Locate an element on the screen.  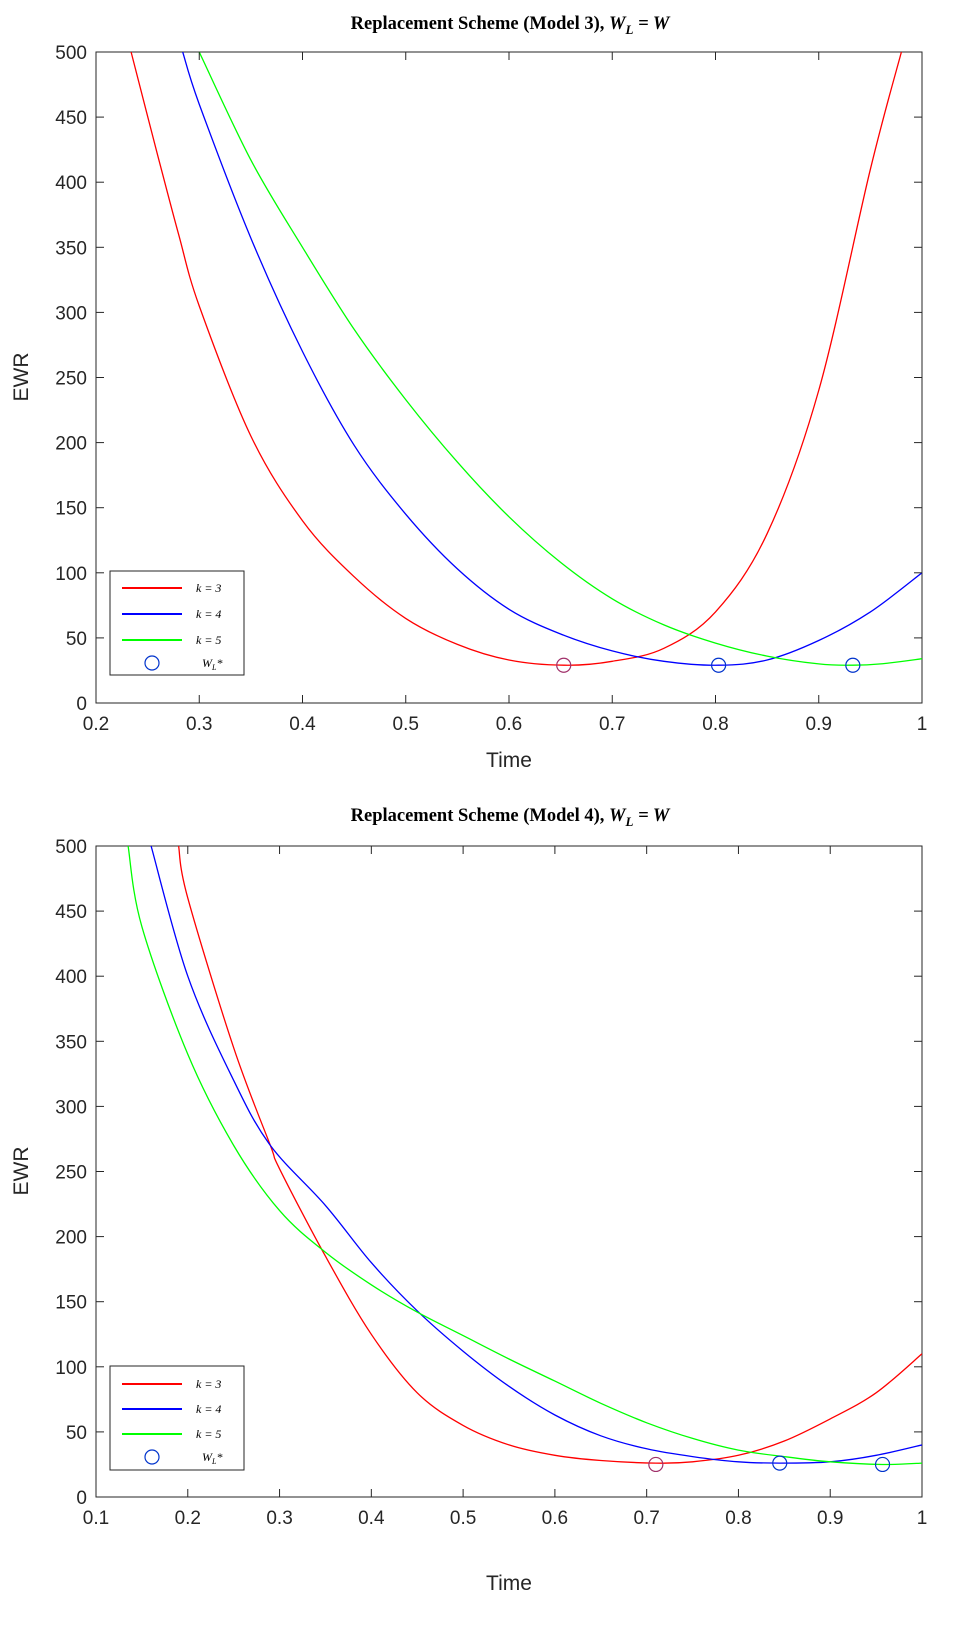
chart-title: Replacement Scheme (Model 3), WL = W is located at coordinates (511, 25).